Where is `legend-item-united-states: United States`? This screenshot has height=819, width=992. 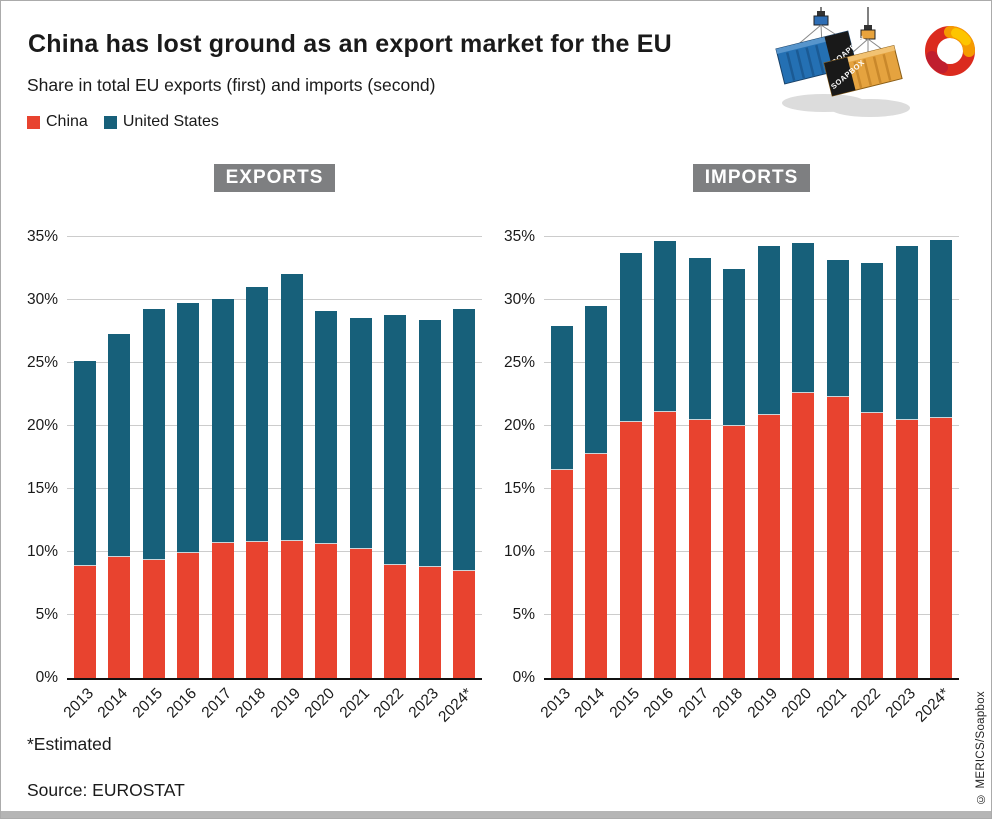 legend-item-united-states: United States is located at coordinates (161, 122).